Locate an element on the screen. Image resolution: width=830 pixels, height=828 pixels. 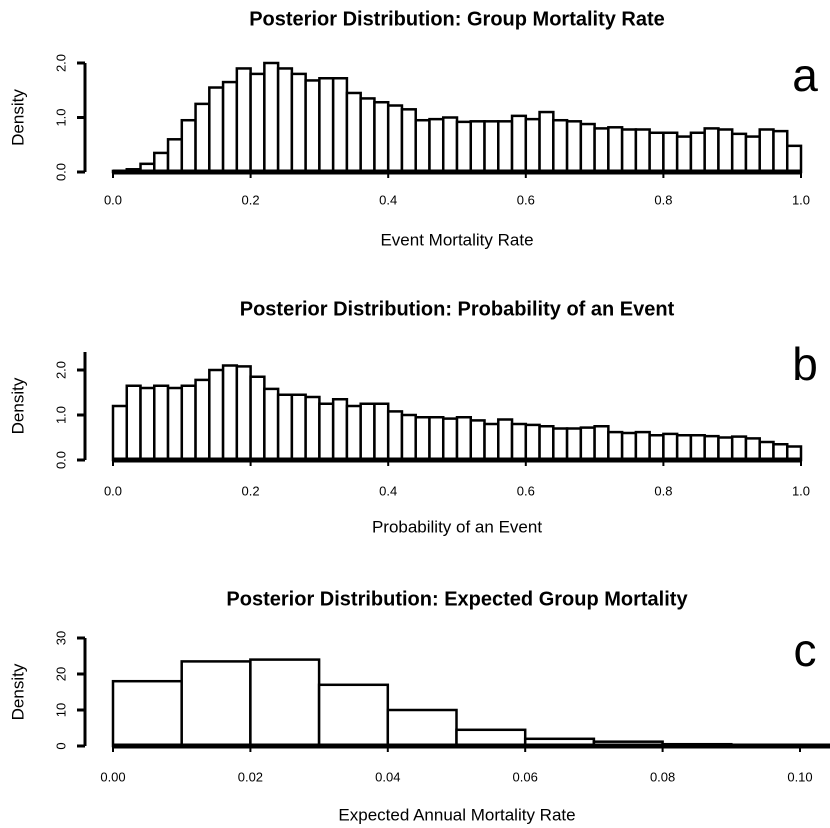
panel-label: a is located at coordinates (805, 75).